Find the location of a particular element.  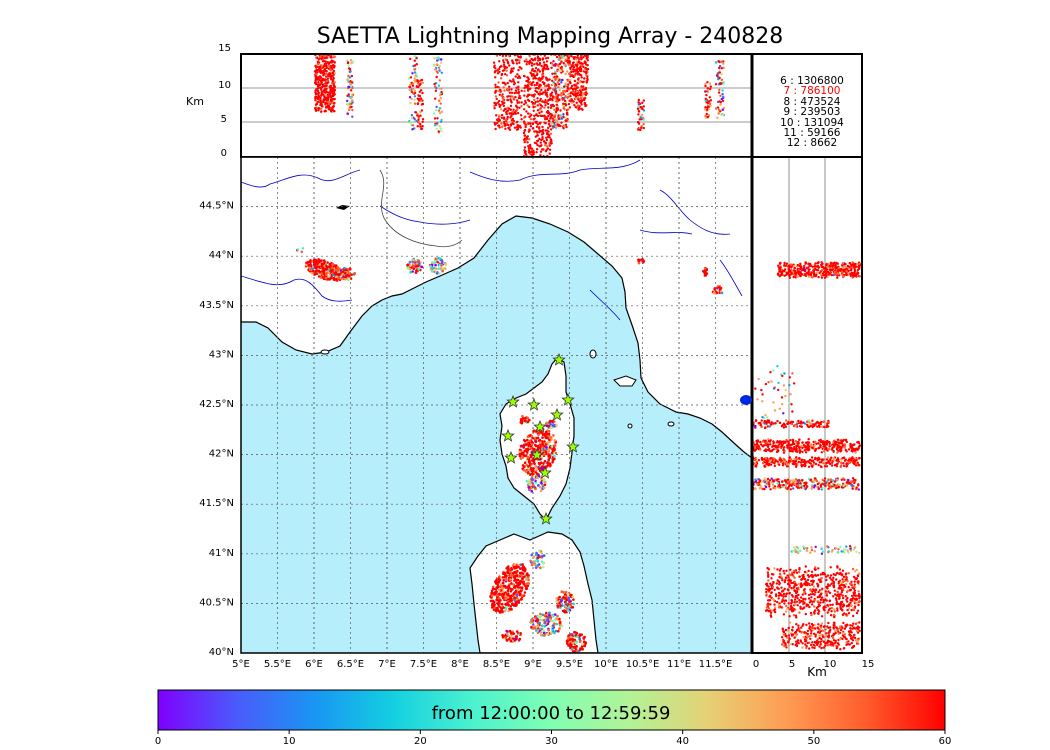

latitude-tick: 43°N is located at coordinates (221, 354).